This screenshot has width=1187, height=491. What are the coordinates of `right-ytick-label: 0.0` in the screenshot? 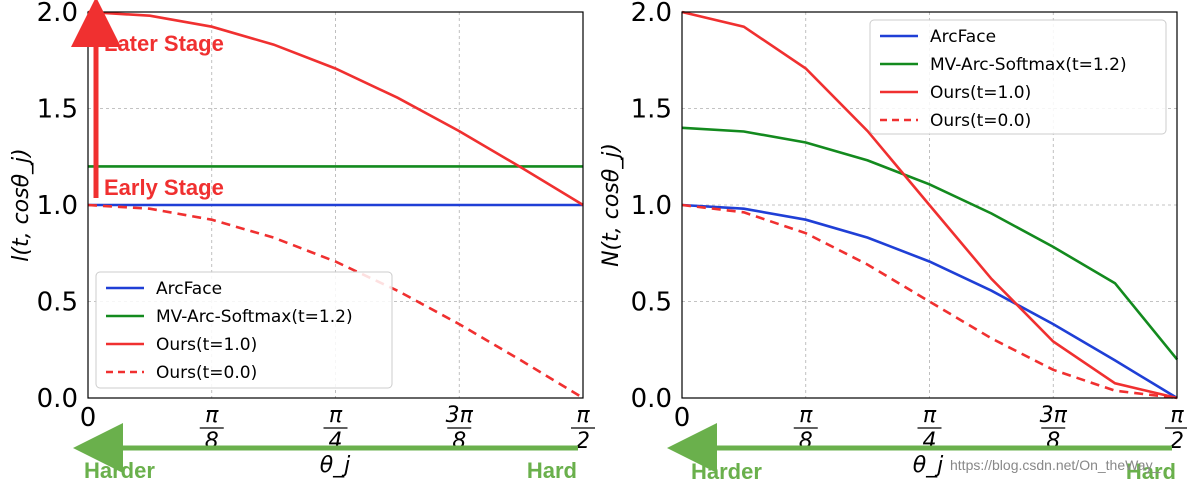 It's located at (651, 399).